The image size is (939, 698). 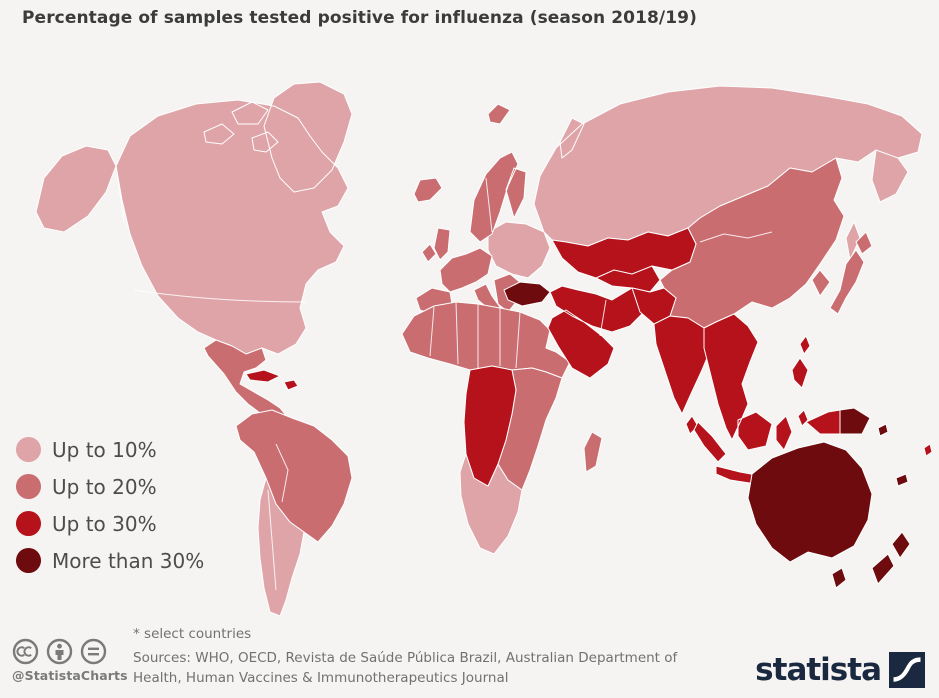 What do you see at coordinates (194, 218) in the screenshot?
I see `region-north-america` at bounding box center [194, 218].